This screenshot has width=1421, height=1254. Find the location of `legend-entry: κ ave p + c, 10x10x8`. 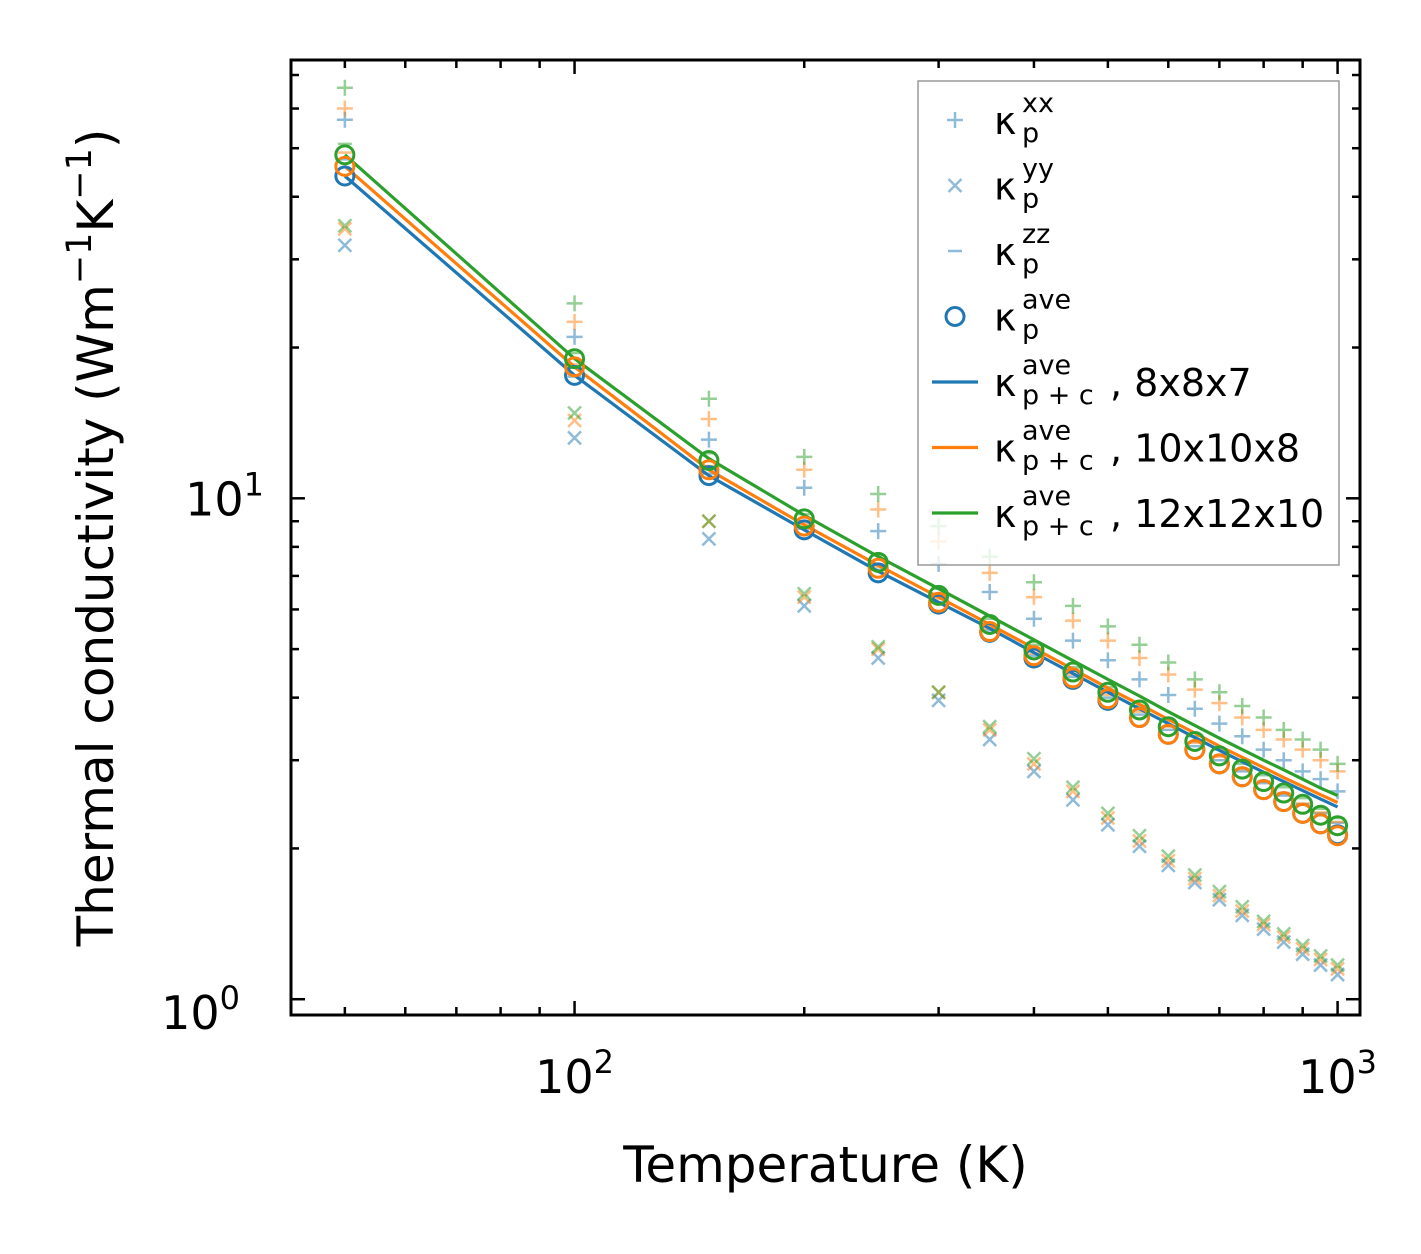

legend-entry: κ ave p + c, 10x10x8 is located at coordinates (1116, 446).